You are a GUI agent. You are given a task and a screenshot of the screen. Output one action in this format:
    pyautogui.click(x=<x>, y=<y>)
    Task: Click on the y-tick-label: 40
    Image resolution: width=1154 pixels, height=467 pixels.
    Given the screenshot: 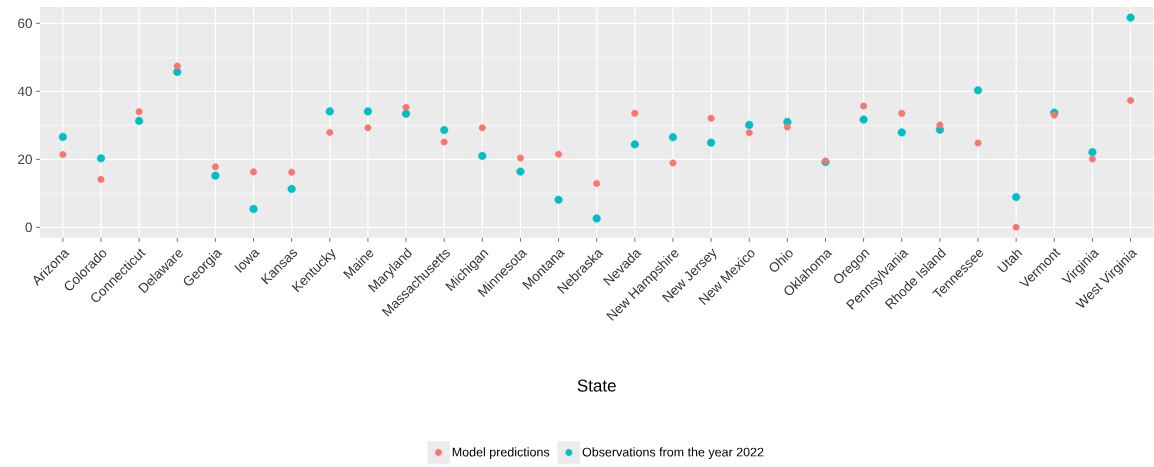 What is the action you would take?
    pyautogui.click(x=24, y=91)
    